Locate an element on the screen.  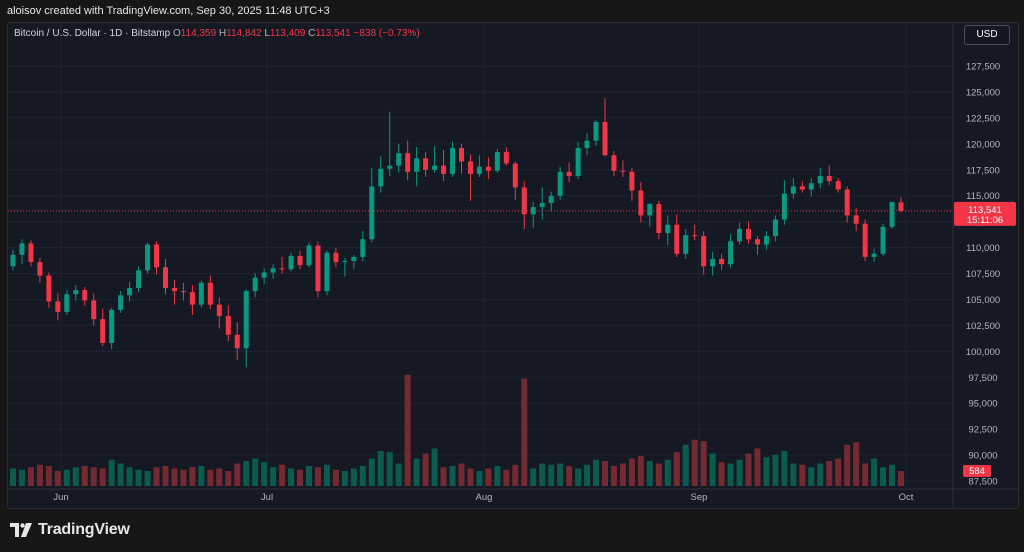
y-tick-label: 120,000 is located at coordinates (983, 144).